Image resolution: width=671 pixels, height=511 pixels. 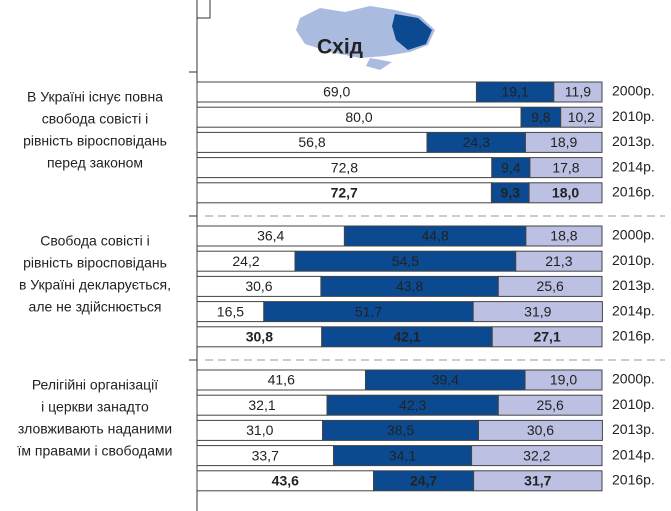 What do you see at coordinates (95, 407) in the screenshot?
I see `group-label: і церкви занадто` at bounding box center [95, 407].